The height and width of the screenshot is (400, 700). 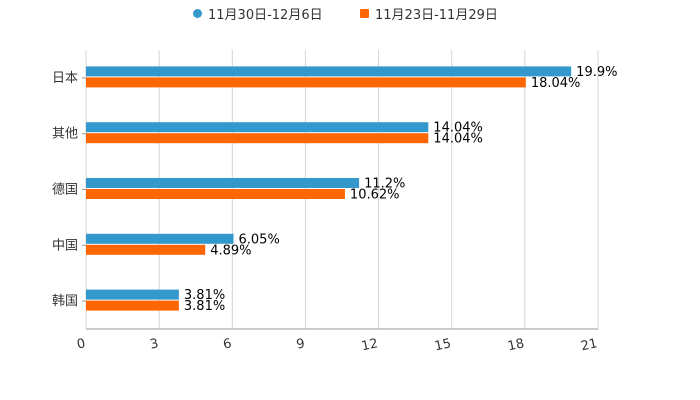 I want to click on x-tick-label: 15, so click(x=442, y=345).